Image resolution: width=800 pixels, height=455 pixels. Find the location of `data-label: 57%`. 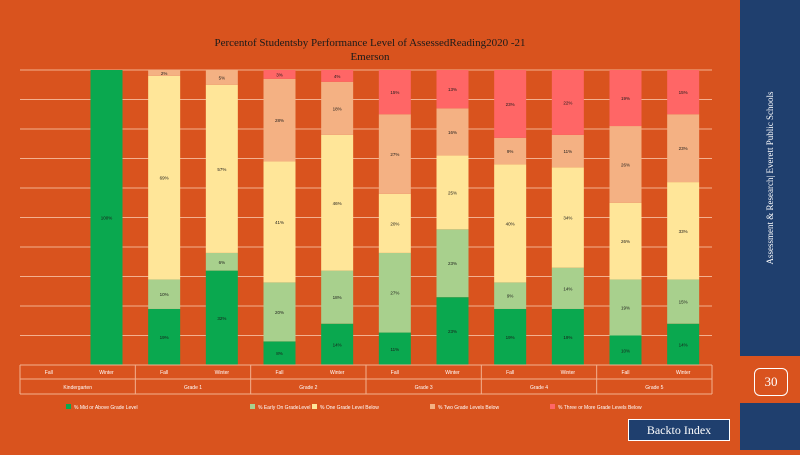

data-label: 57% is located at coordinates (221, 169).